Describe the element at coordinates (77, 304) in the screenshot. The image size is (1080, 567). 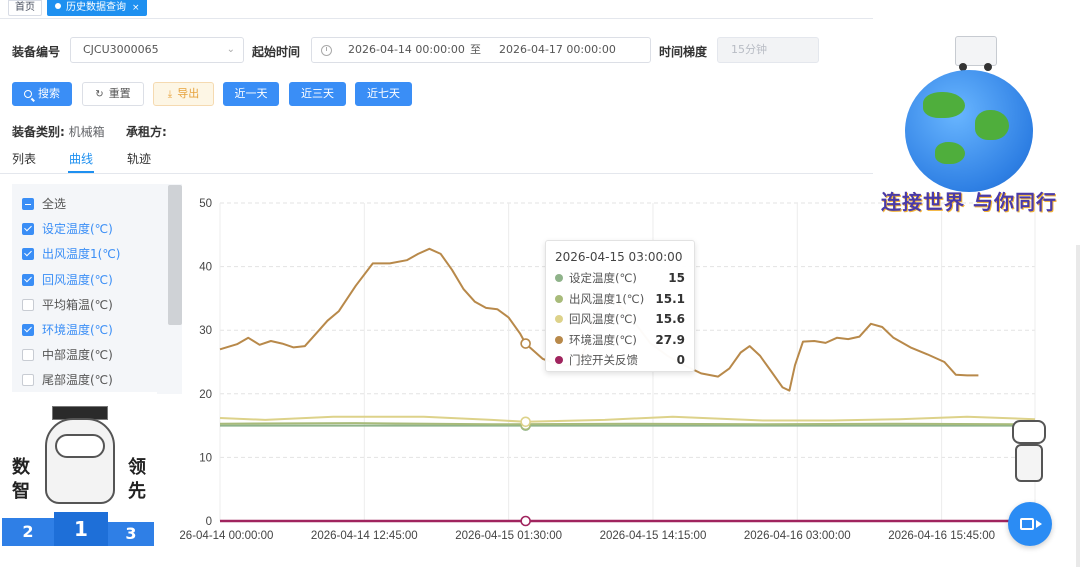
I see `series-checkbox-label: 平均箱温(℃)` at that location.